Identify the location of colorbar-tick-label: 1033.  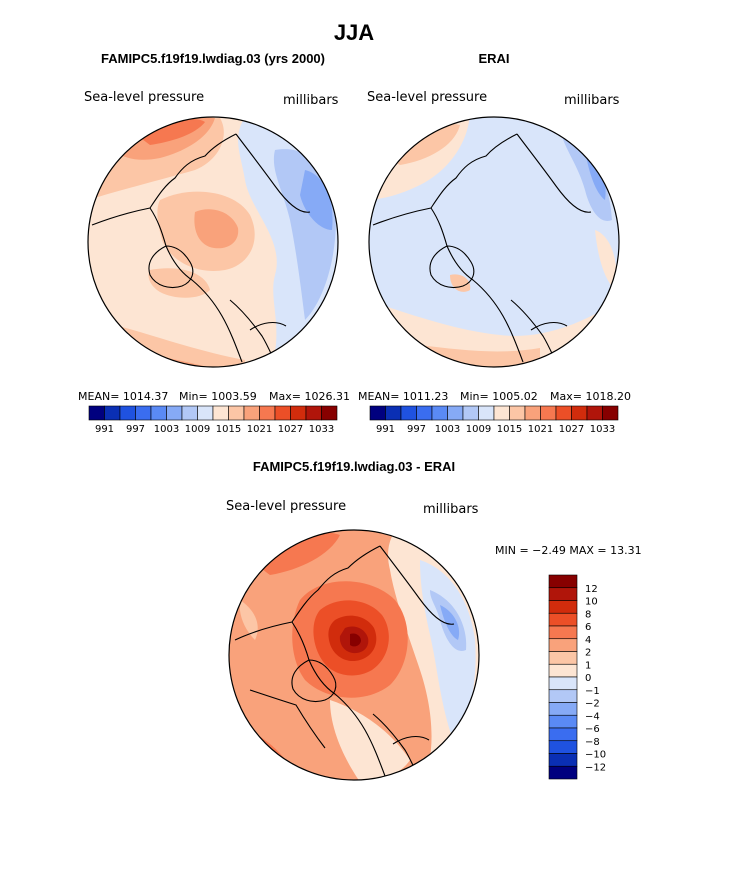
(321, 429).